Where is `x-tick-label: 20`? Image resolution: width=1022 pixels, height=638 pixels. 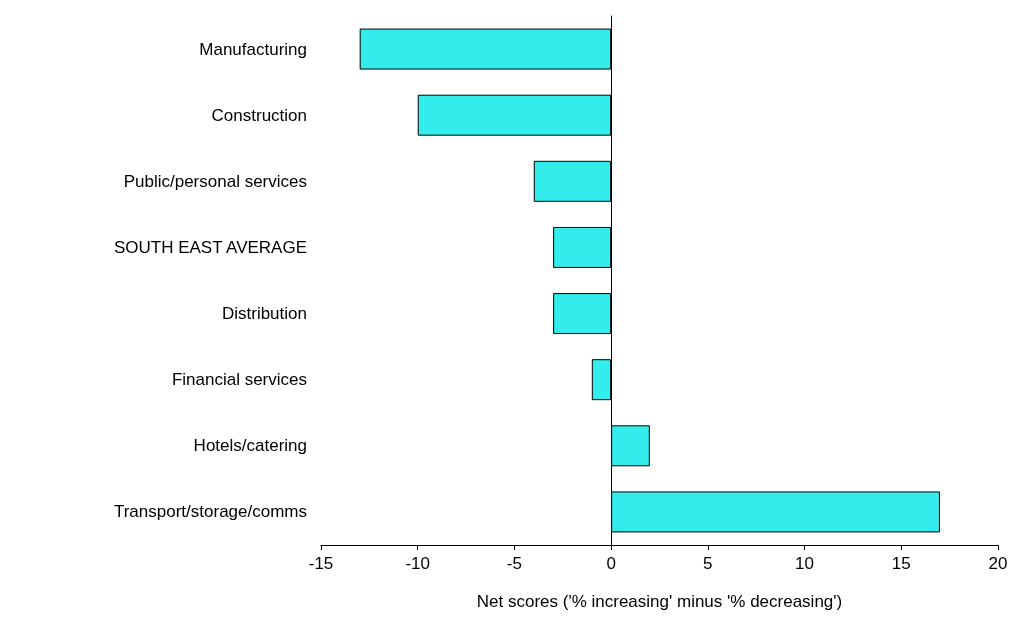 x-tick-label: 20 is located at coordinates (998, 563).